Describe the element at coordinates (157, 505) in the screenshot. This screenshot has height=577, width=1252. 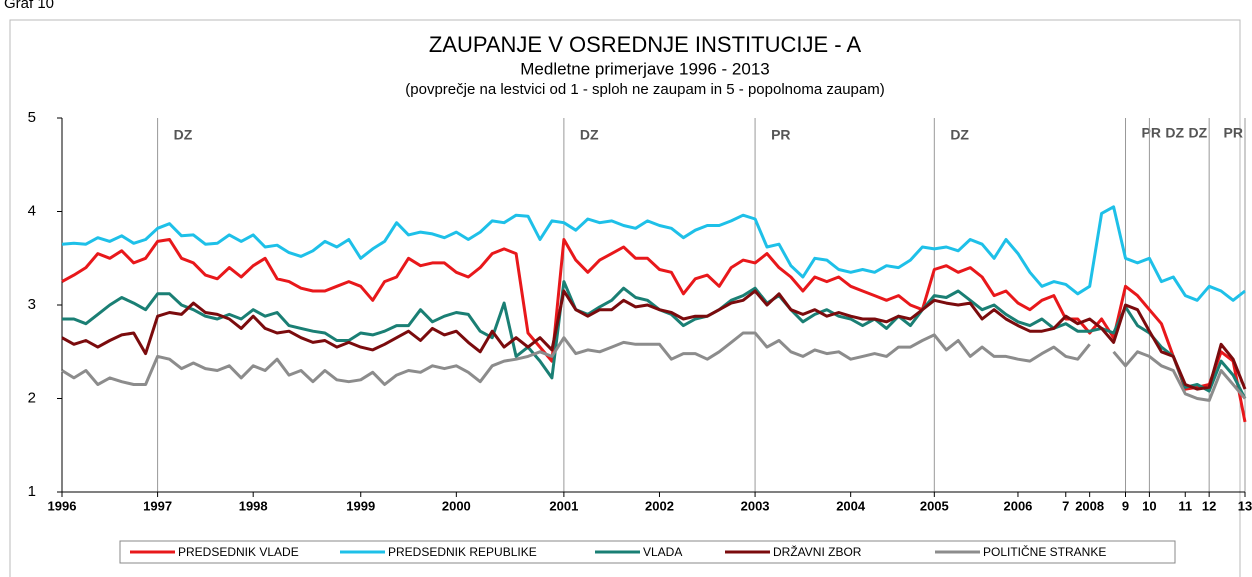
I see `x-tick-label: 1997` at that location.